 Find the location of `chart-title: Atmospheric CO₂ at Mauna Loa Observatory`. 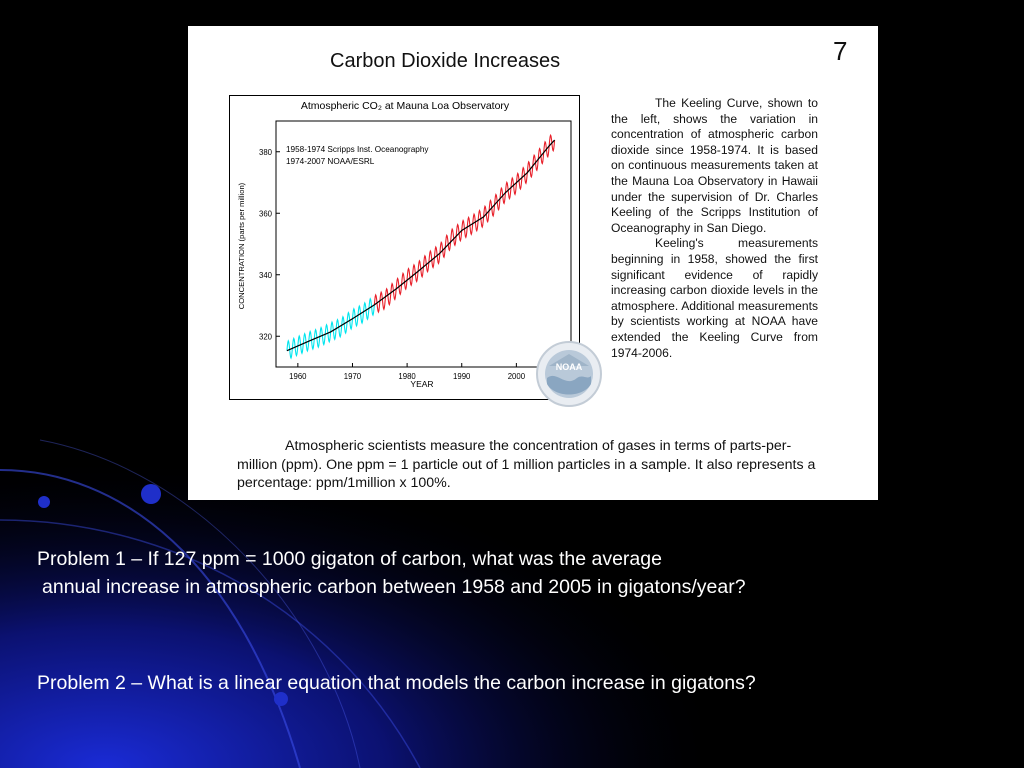

chart-title: Atmospheric CO₂ at Mauna Loa Observatory is located at coordinates (405, 106).